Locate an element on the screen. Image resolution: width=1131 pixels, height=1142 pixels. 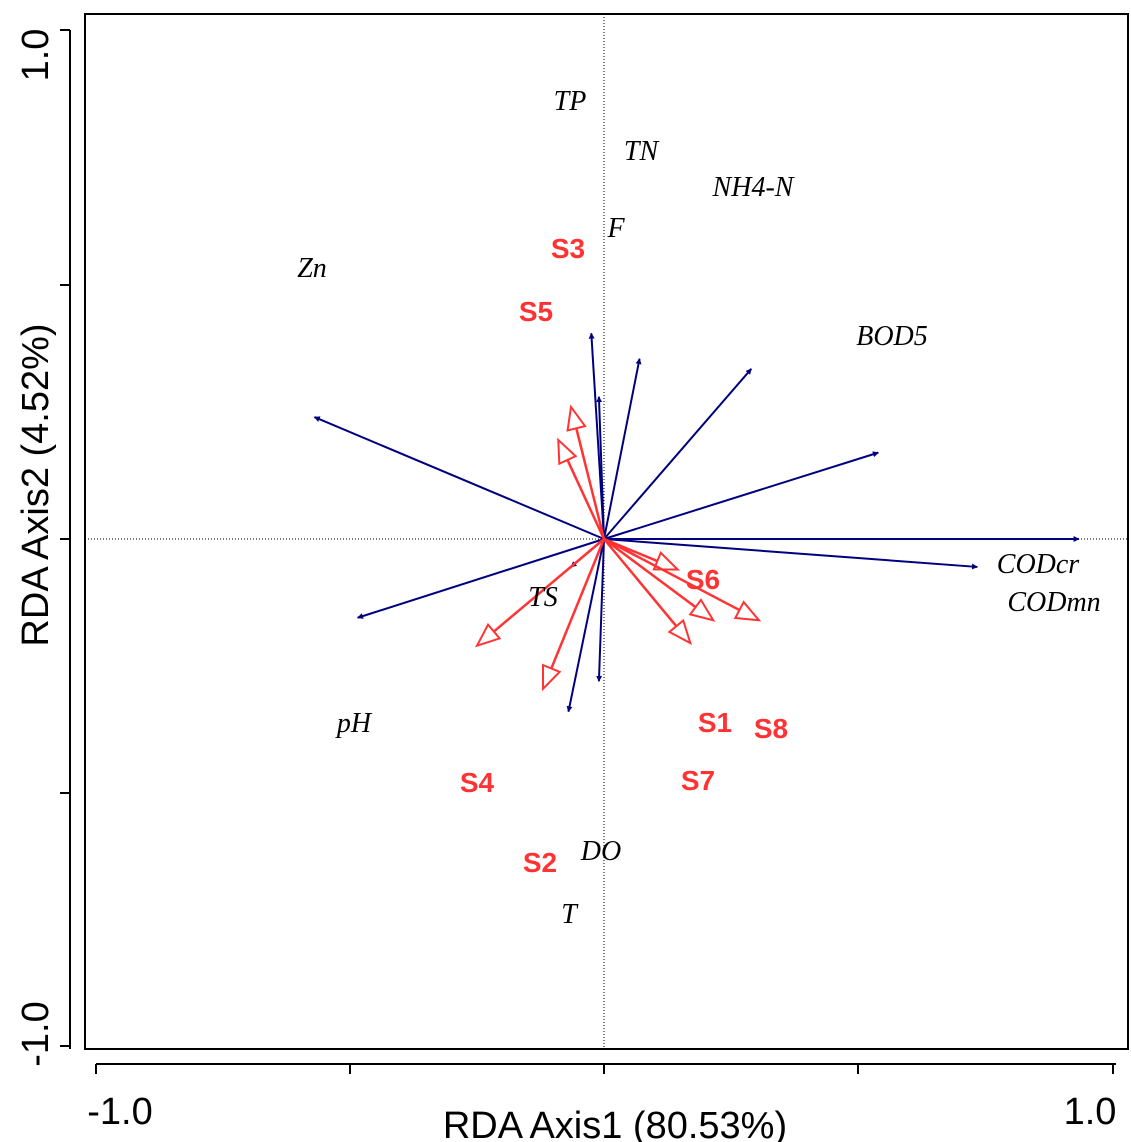
sample-vector-s4 is located at coordinates (549, 585).